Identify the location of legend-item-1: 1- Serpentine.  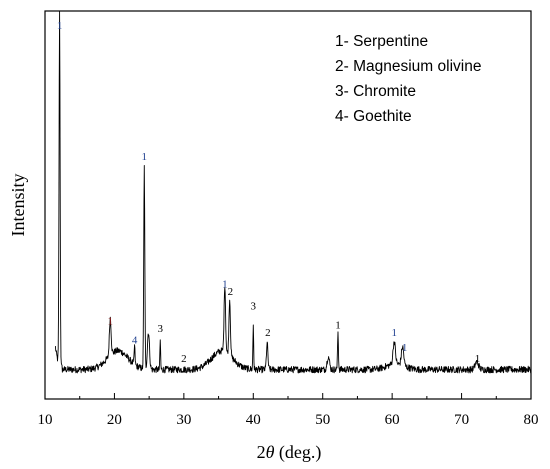
(381, 41).